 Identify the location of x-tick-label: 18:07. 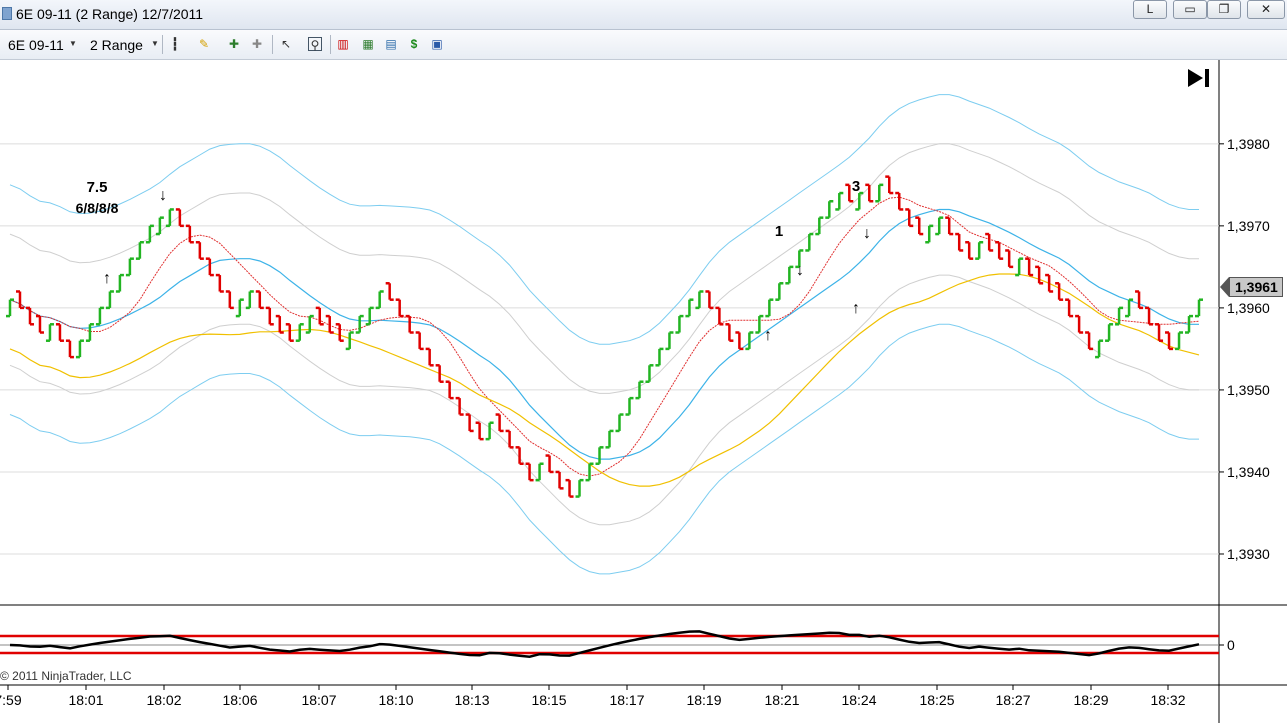
(318, 700).